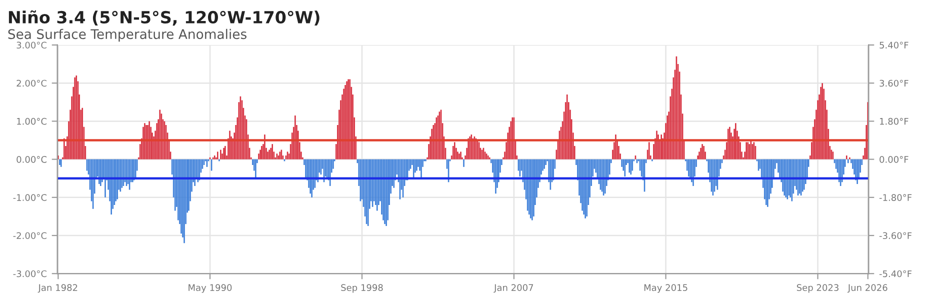 This screenshot has width=926, height=304. Describe the element at coordinates (32, 121) in the screenshot. I see `y-tick-label: 1.00°C` at that location.